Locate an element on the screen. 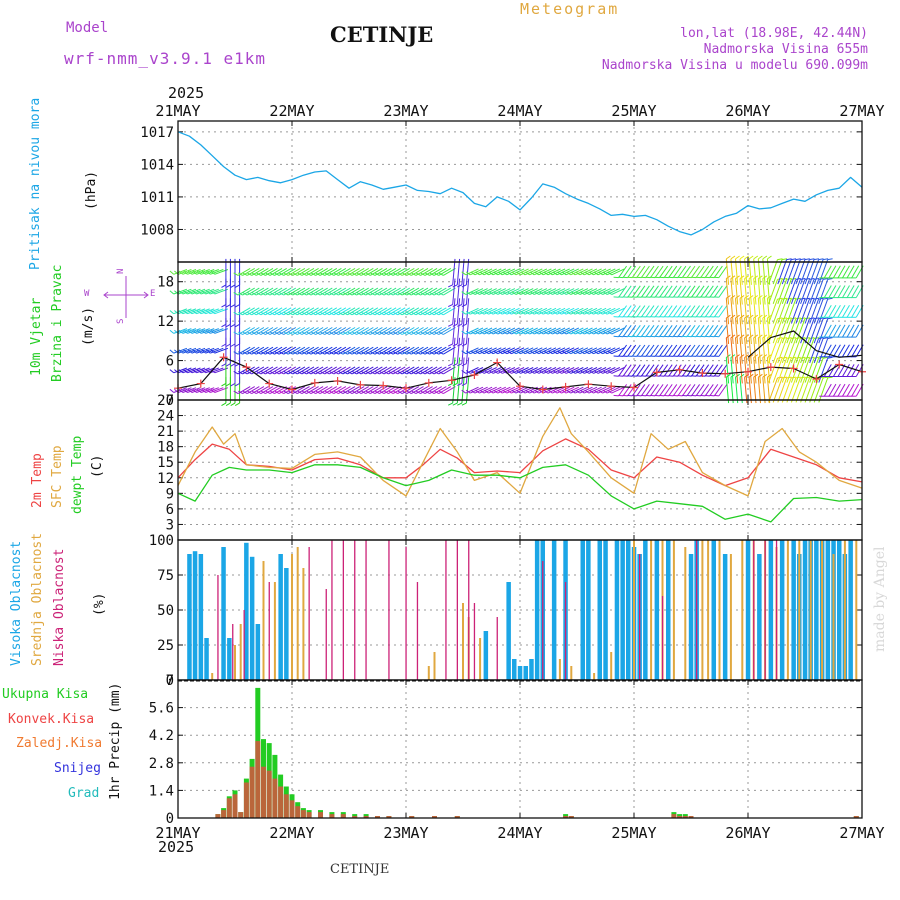 The image size is (900, 900). y-tick-label: 27 is located at coordinates (165, 401).